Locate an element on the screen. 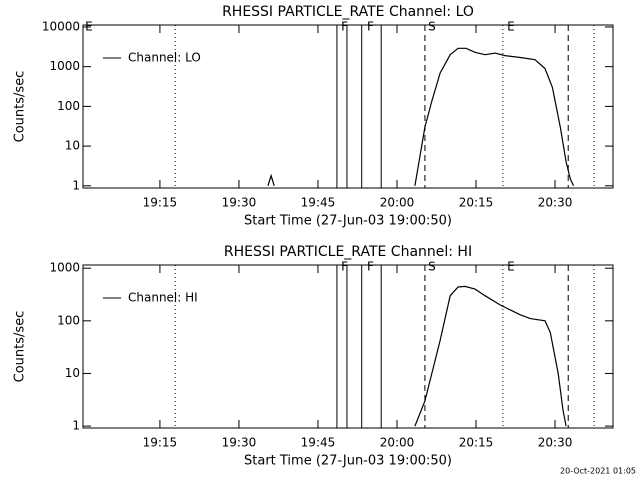 The width and height of the screenshot is (640, 480). footer: 20-Oct-2021 01:05 is located at coordinates (598, 471).